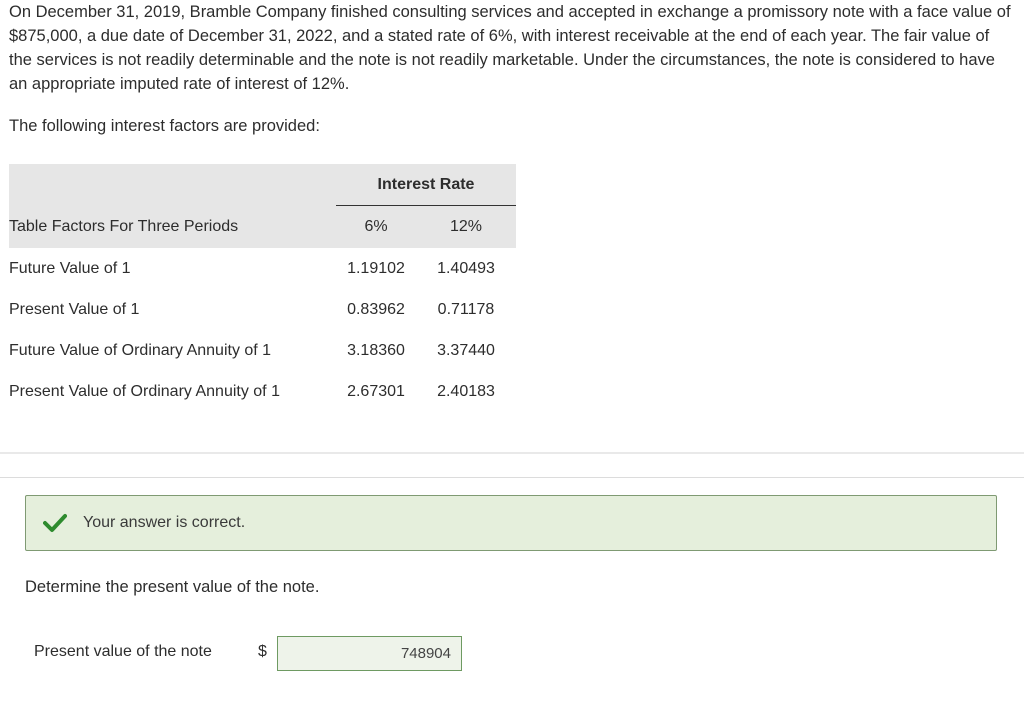 Image resolution: width=1024 pixels, height=716 pixels. What do you see at coordinates (172, 185) in the screenshot?
I see `table-header-blank` at bounding box center [172, 185].